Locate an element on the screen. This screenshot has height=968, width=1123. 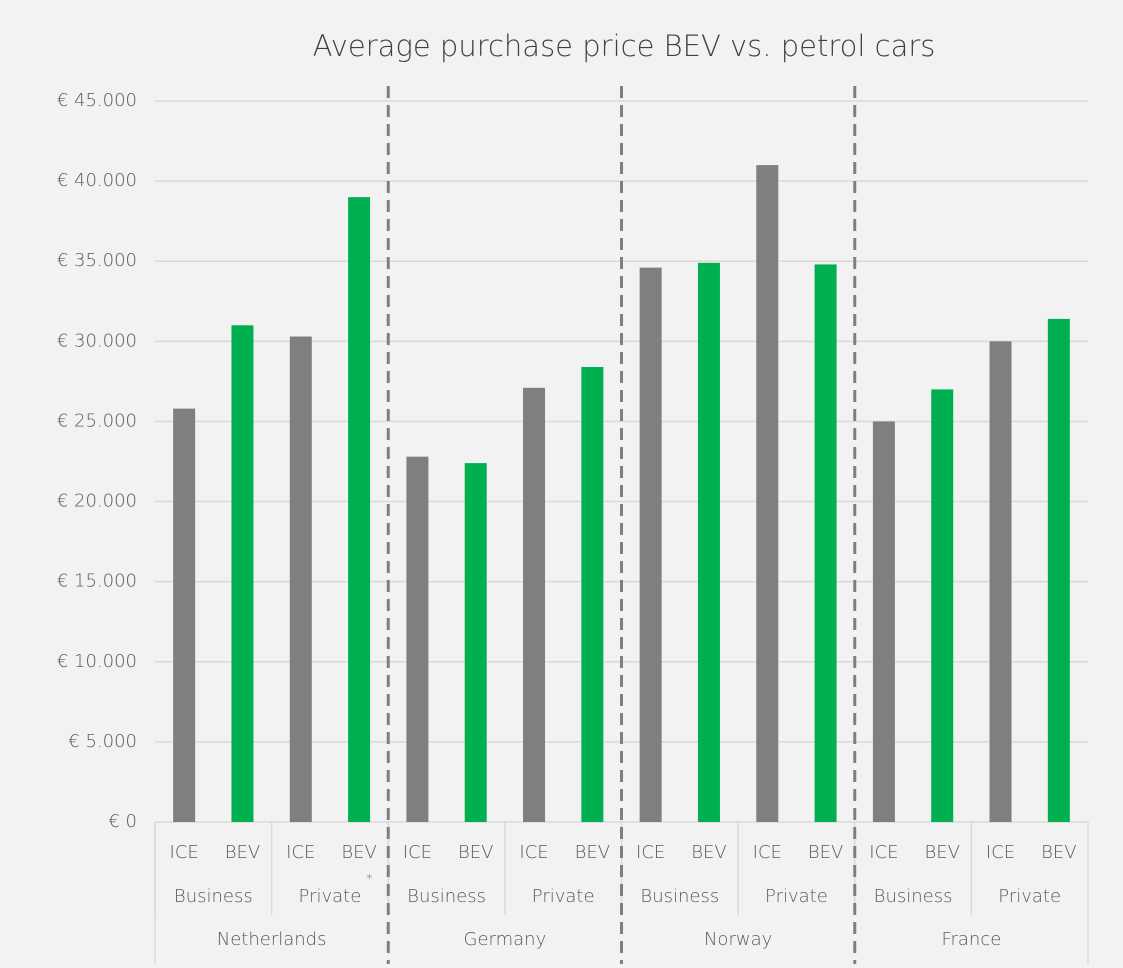
country-label: Netherlands is located at coordinates (272, 939).